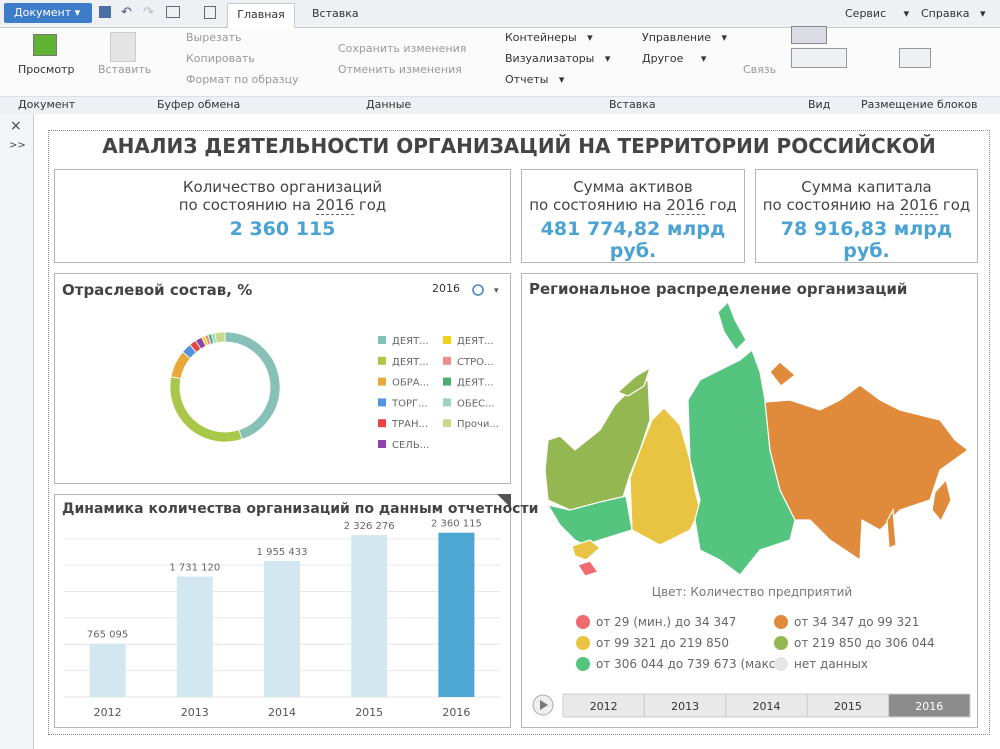 The height and width of the screenshot is (749, 1000). What do you see at coordinates (126, 12) in the screenshot?
I see `undo-icon: ↶` at bounding box center [126, 12].